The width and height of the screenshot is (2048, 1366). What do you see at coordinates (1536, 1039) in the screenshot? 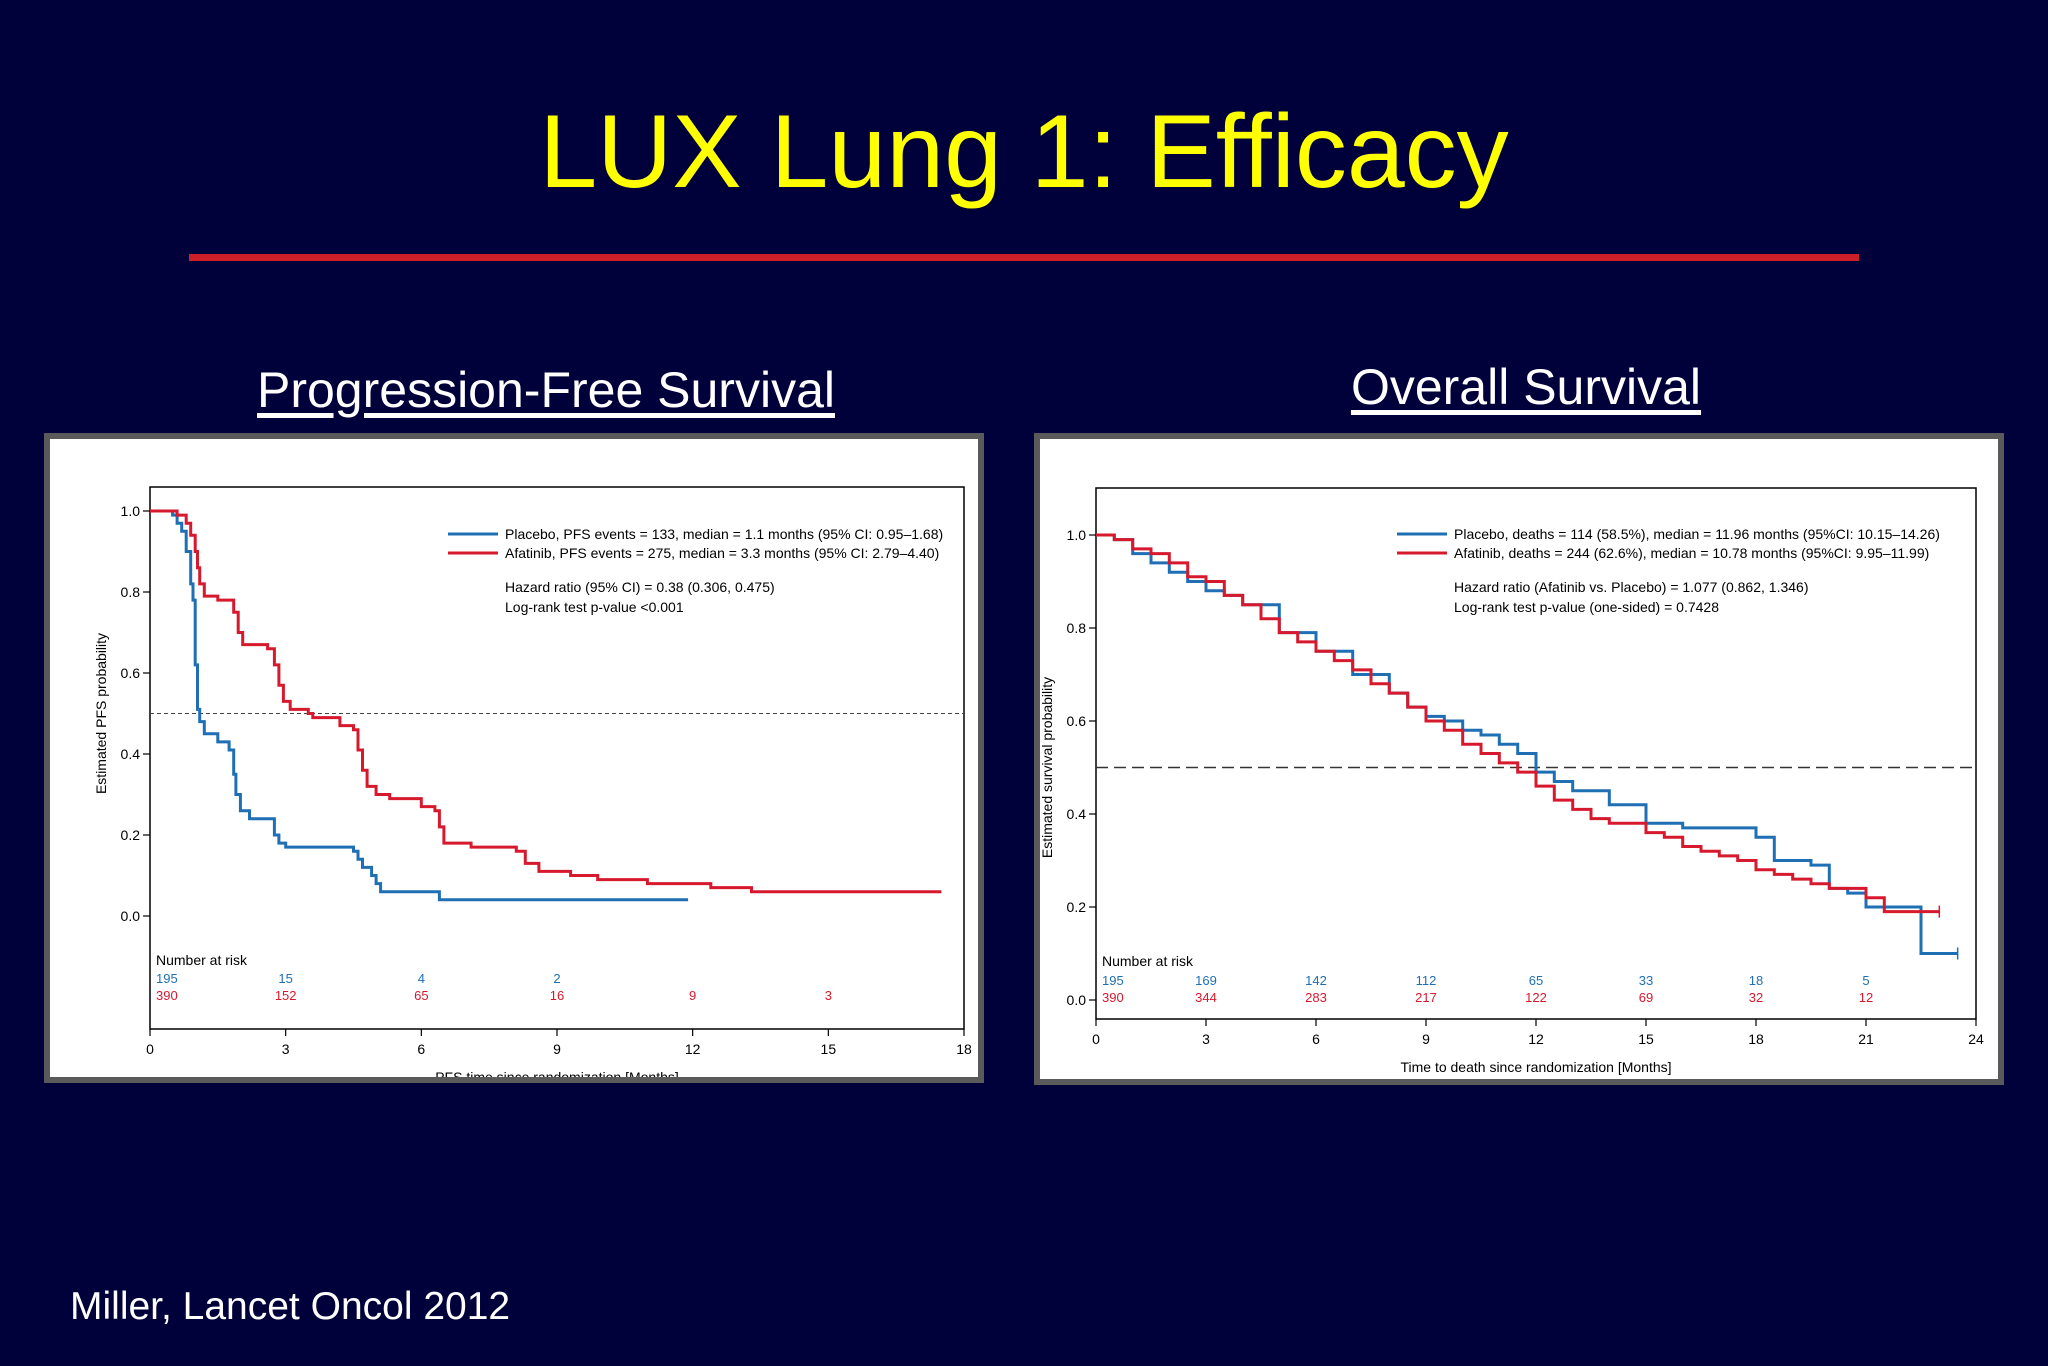
I see `os-x-tick-label: 12` at bounding box center [1536, 1039].